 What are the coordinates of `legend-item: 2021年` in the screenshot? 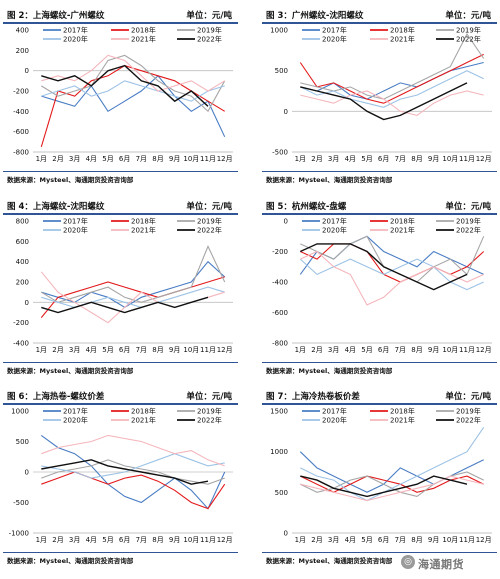 It's located at (392, 420).